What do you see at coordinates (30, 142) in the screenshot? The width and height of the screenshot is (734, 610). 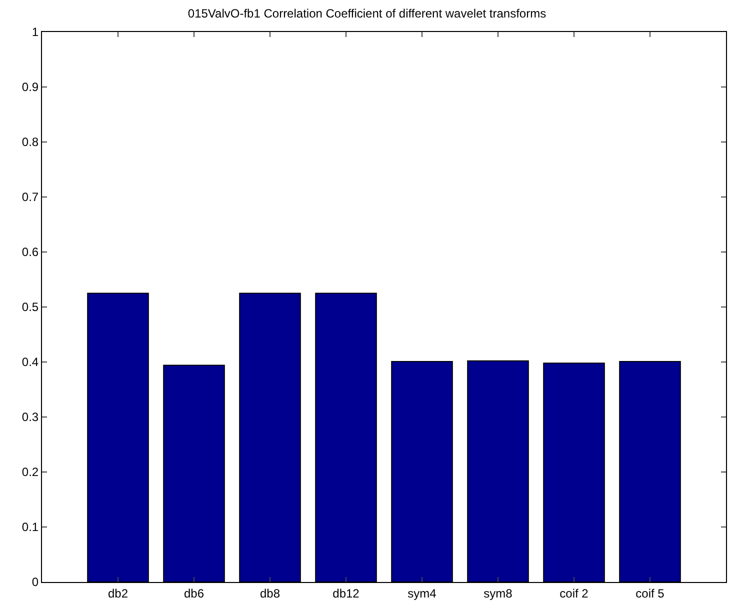 I see `y-tick-label: 0.8` at bounding box center [30, 142].